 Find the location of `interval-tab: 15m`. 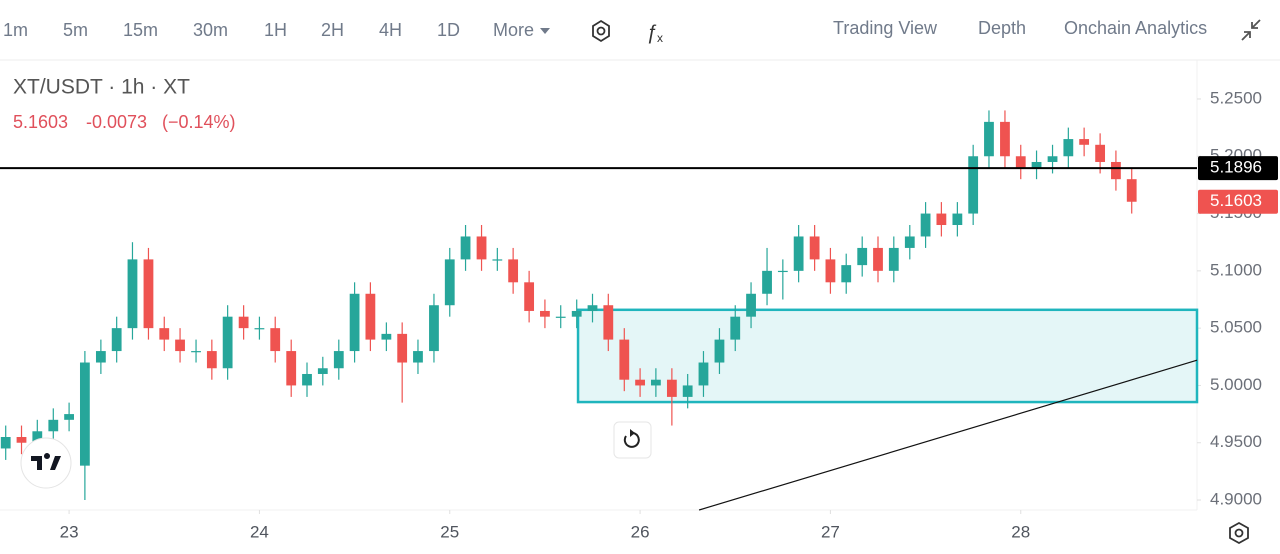

interval-tab: 15m is located at coordinates (140, 30).